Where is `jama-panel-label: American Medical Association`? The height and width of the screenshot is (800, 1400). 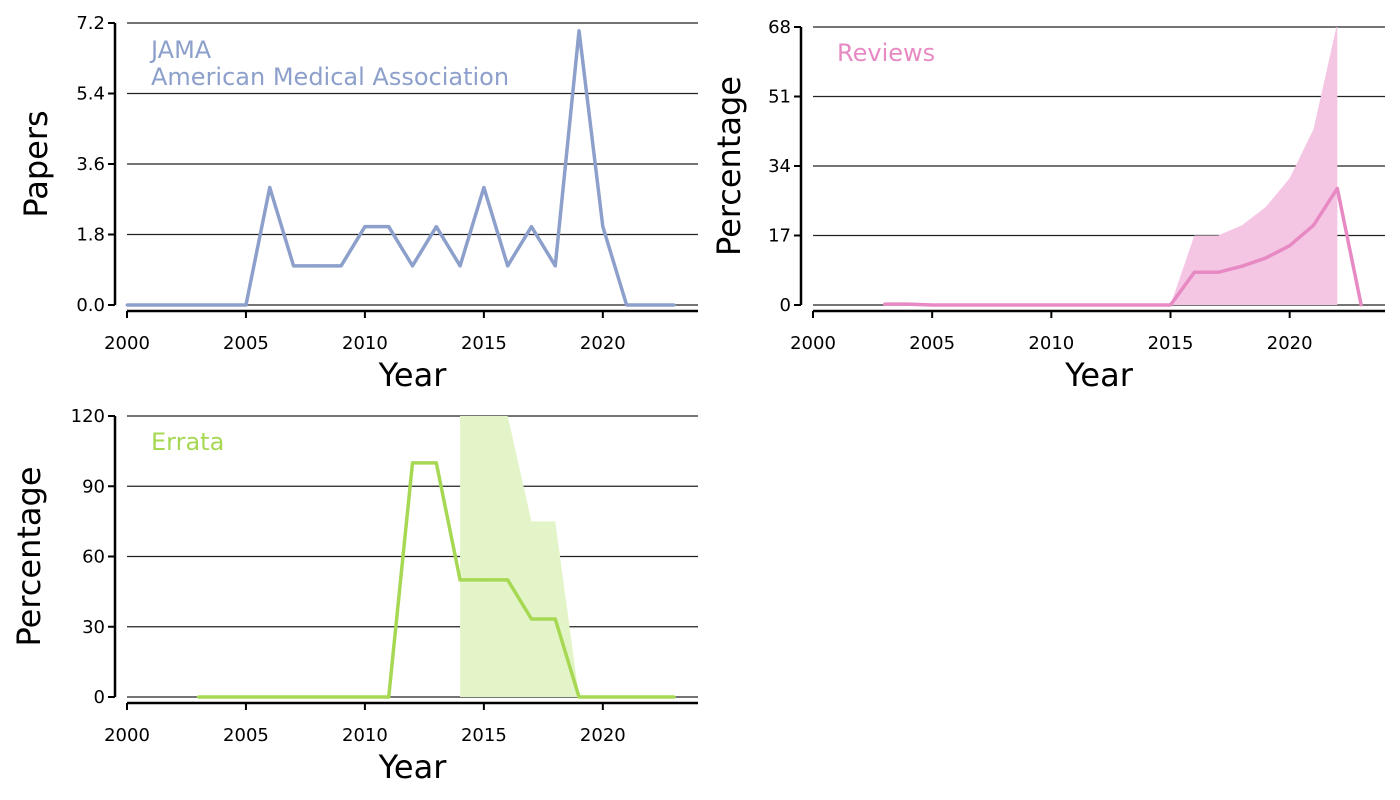
jama-panel-label: American Medical Association is located at coordinates (330, 77).